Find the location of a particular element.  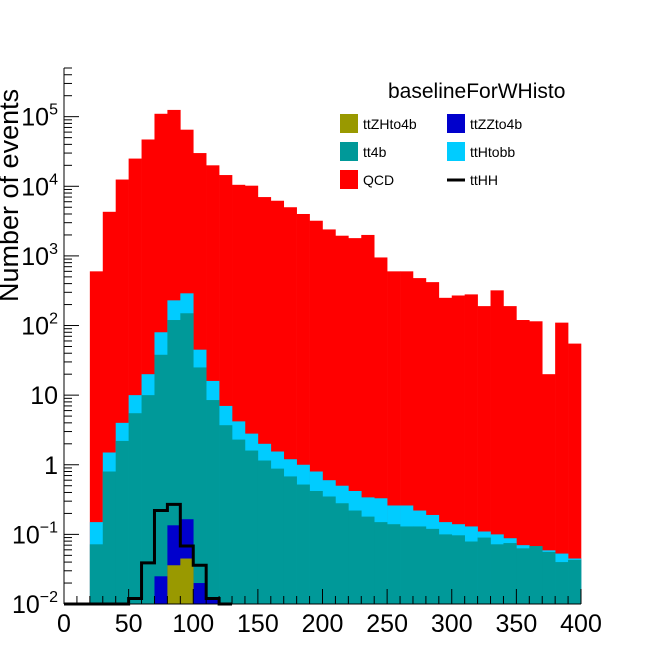

legend-label: ttZZto4b is located at coordinates (496, 124).